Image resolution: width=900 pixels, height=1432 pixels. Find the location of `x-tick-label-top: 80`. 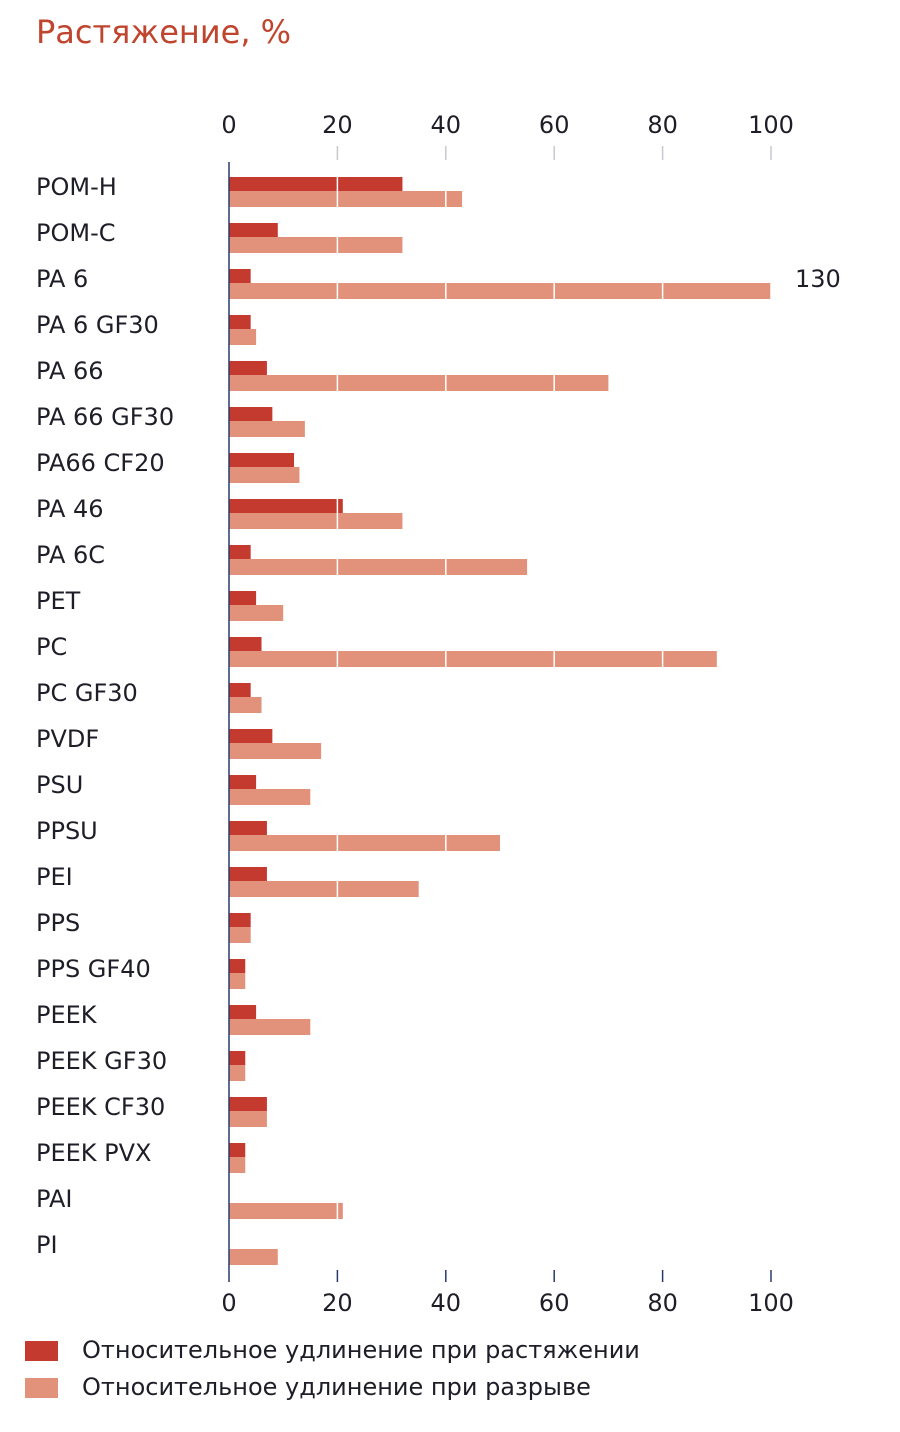

x-tick-label-top: 80 is located at coordinates (662, 125).